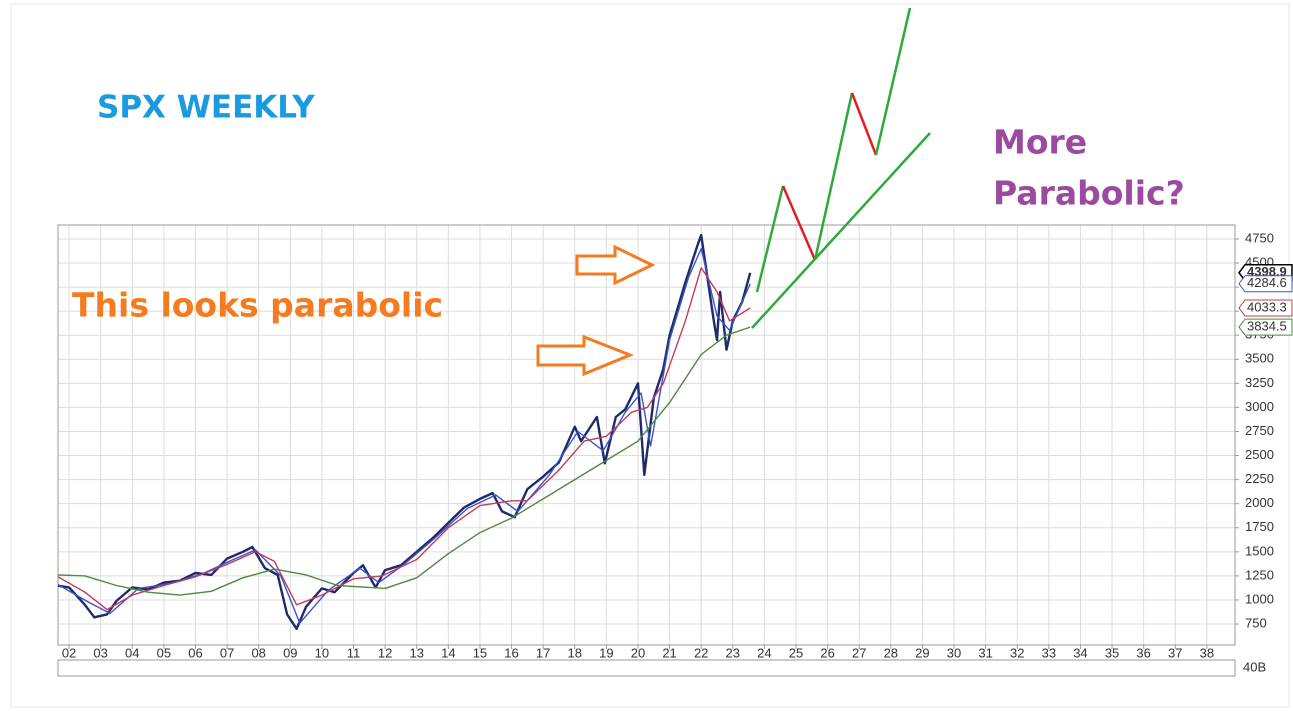 This screenshot has width=1293, height=711. What do you see at coordinates (1259, 237) in the screenshot?
I see `y-tick-label: 4750` at bounding box center [1259, 237].